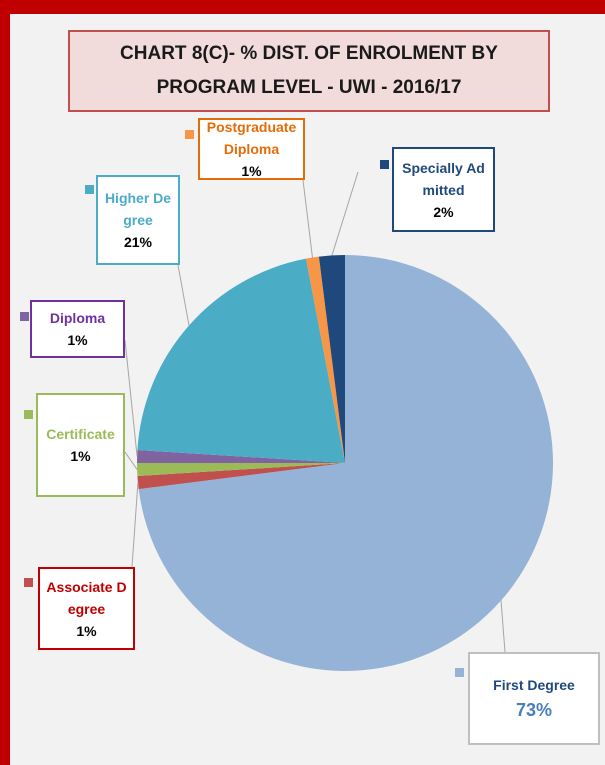  Describe the element at coordinates (443, 178) in the screenshot. I see `category-label: Specially Admitted` at that location.